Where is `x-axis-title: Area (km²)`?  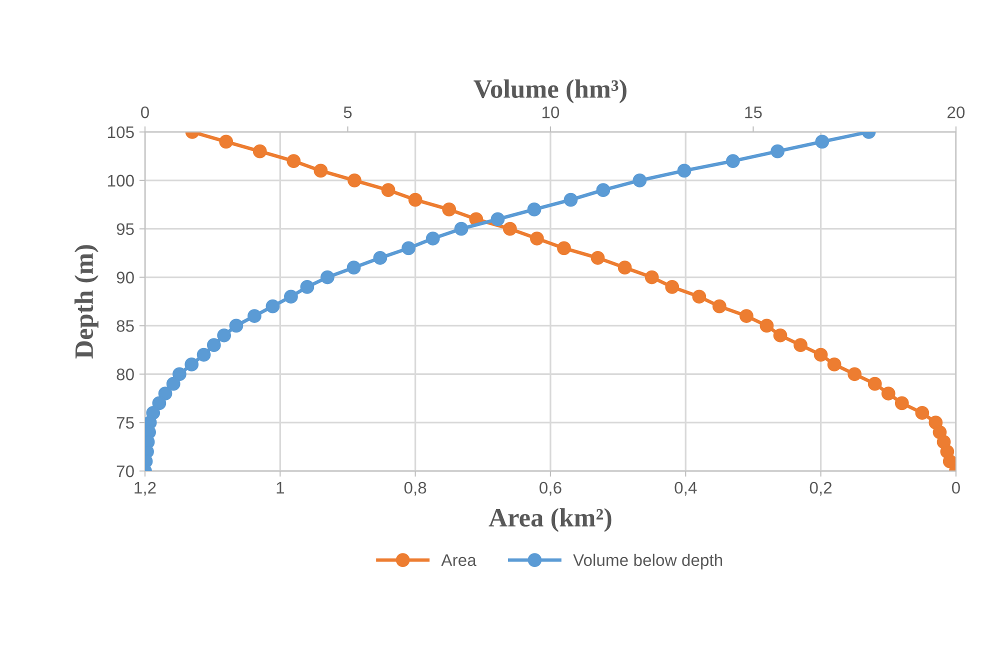
x-axis-title: Area (km²) is located at coordinates (550, 520).